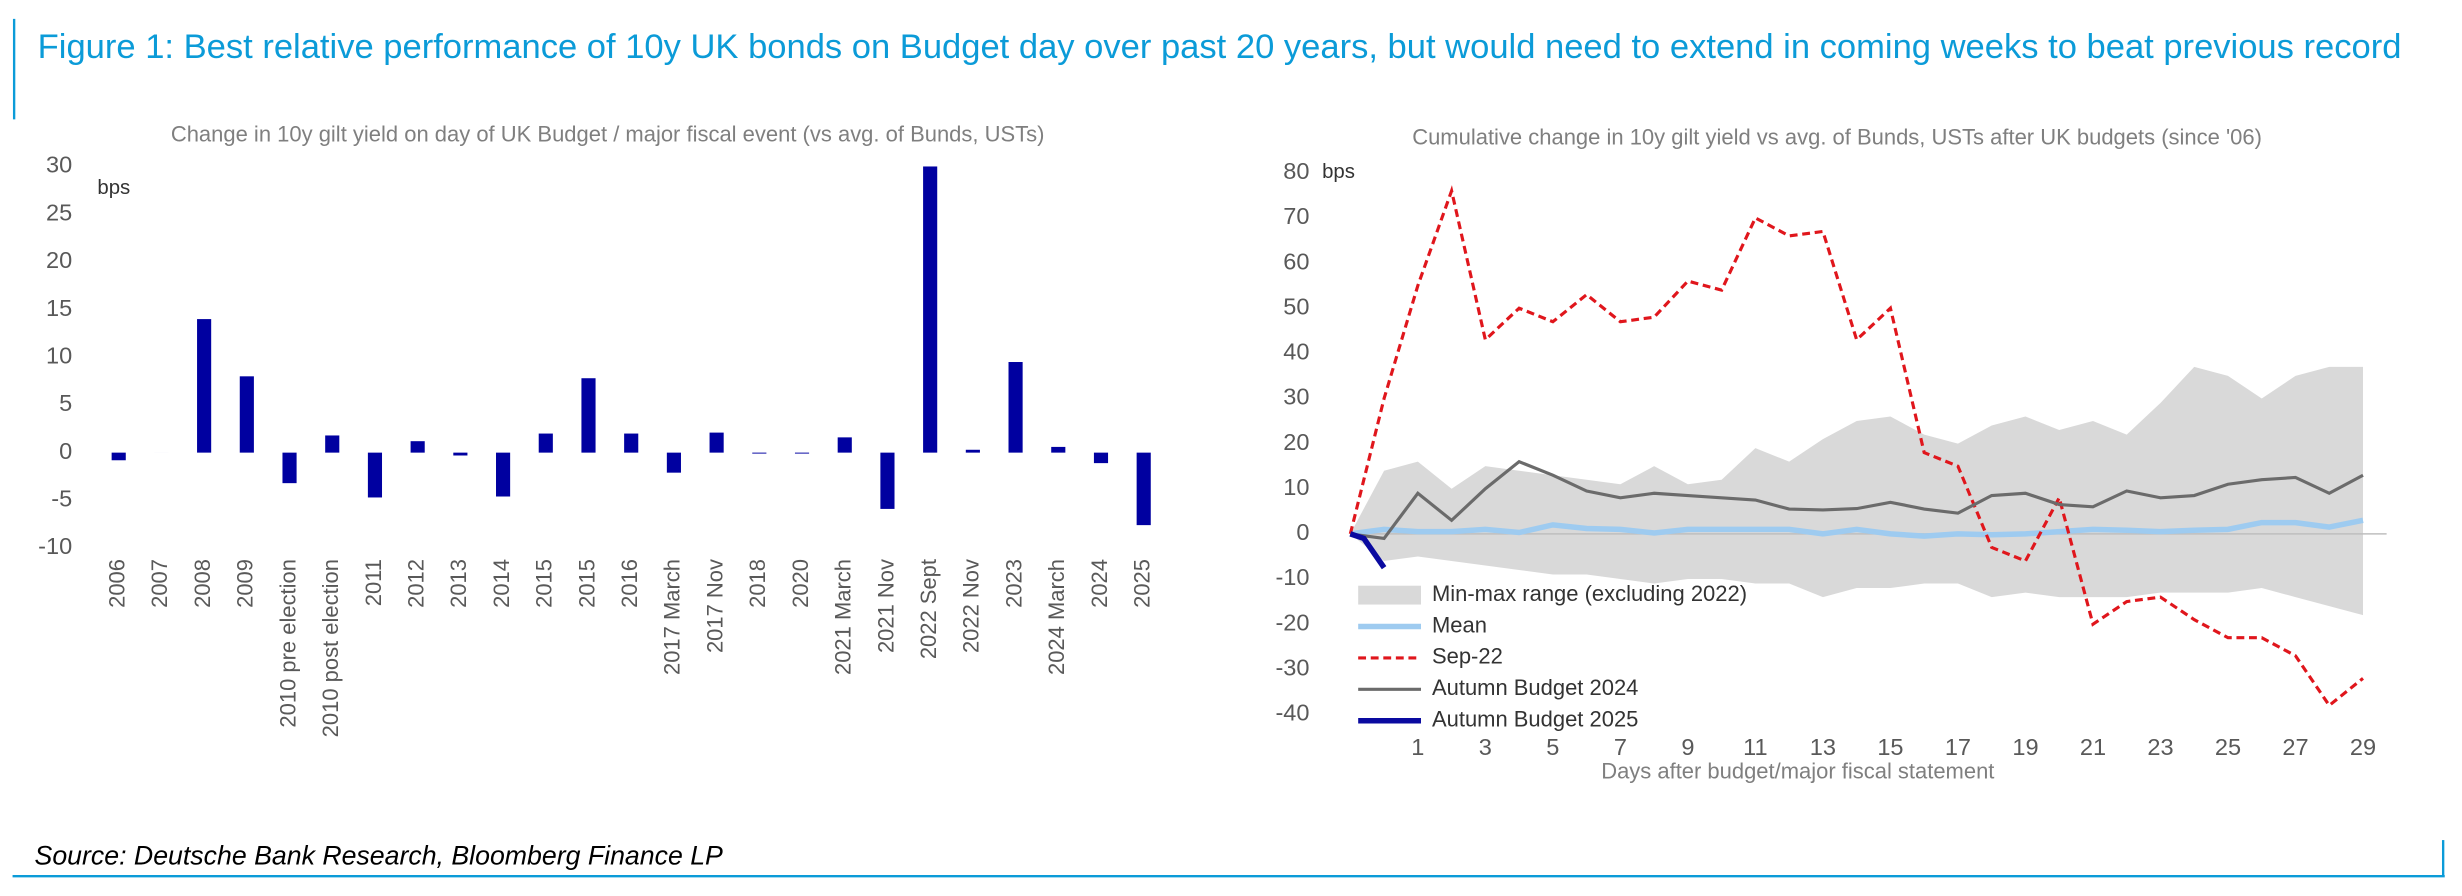 The height and width of the screenshot is (896, 2462). I want to click on x-tick-label: 2012, so click(415, 583).